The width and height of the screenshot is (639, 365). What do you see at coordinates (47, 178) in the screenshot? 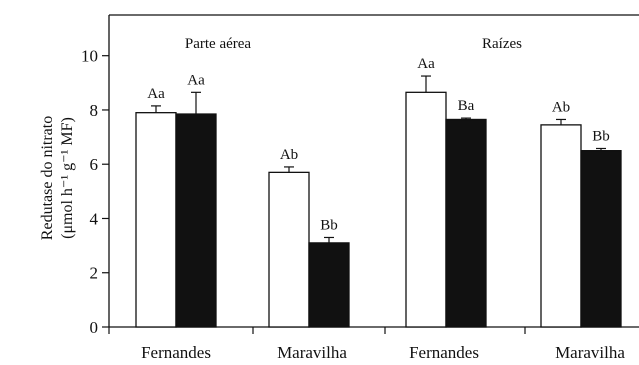
I see `y-axis-title-line-1: Redutase do nitrato` at bounding box center [47, 178].